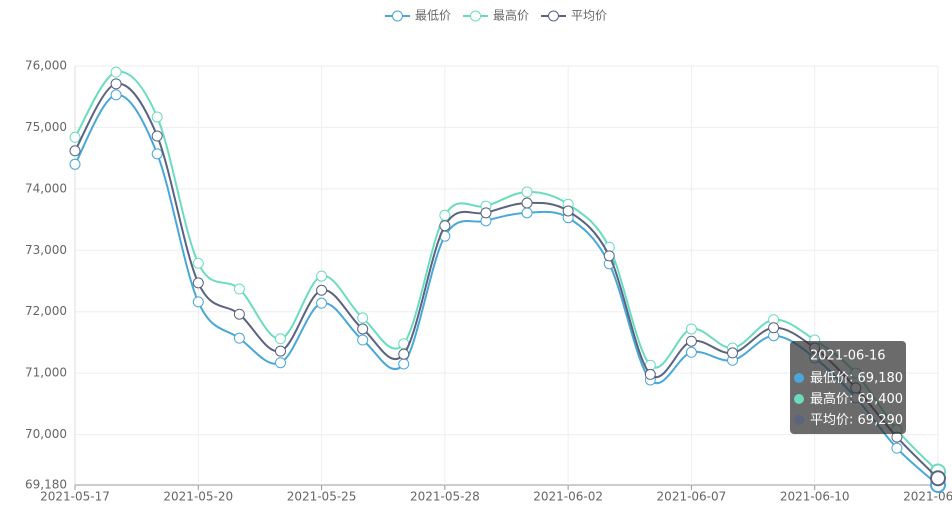  Describe the element at coordinates (46, 311) in the screenshot. I see `y-tick-label: 72,000` at that location.